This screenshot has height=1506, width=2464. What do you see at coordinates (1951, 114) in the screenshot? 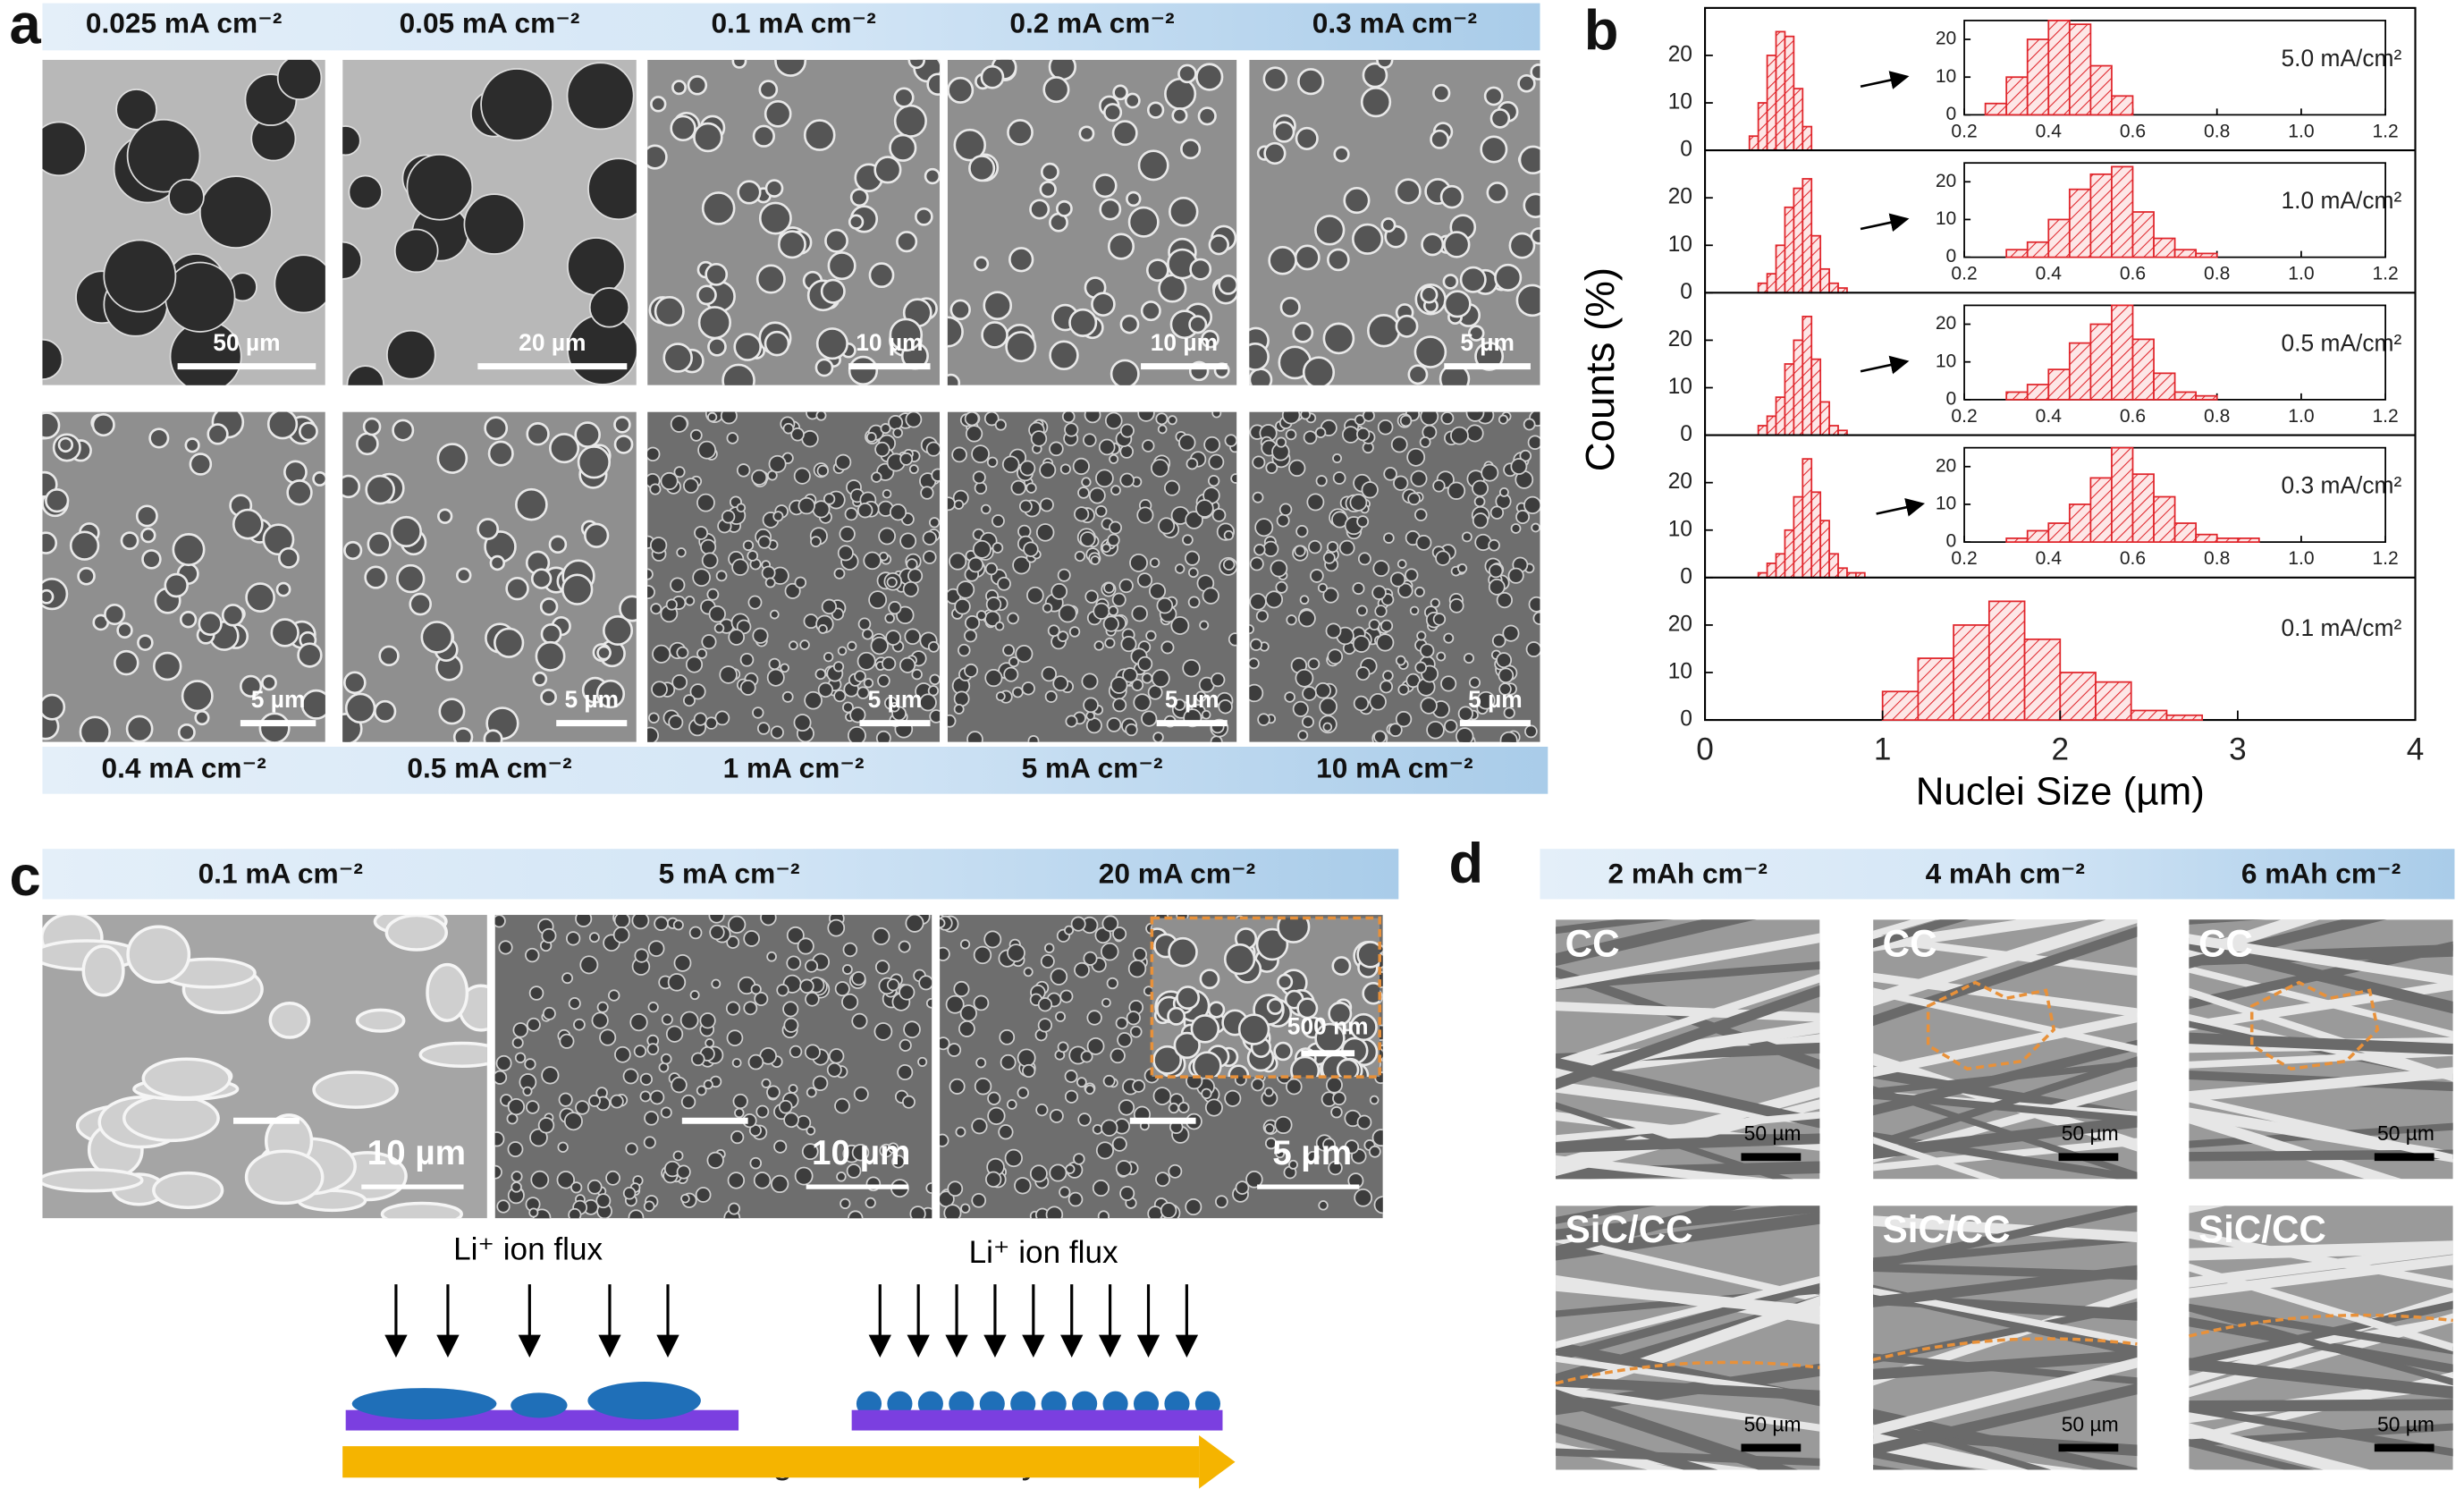
I see `inset-y-tick-label: 0` at bounding box center [1951, 114].